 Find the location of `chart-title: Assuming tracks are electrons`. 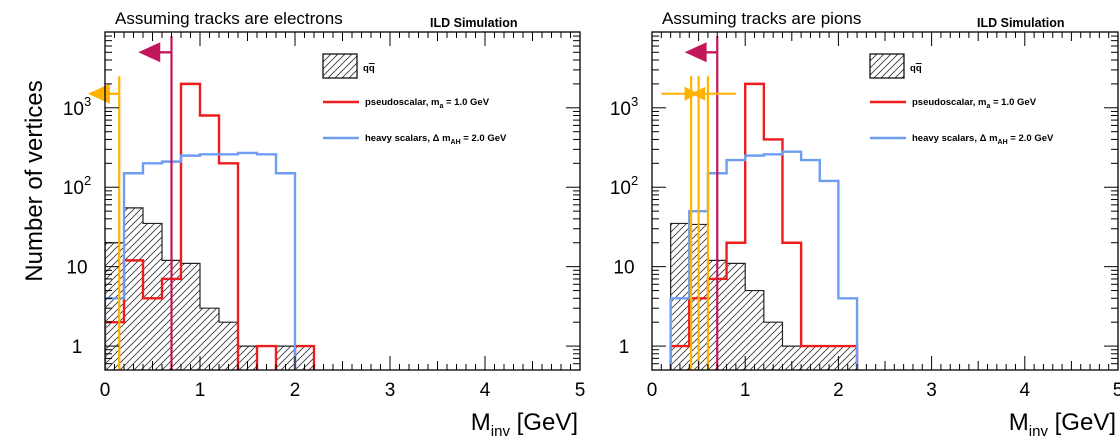

chart-title: Assuming tracks are electrons is located at coordinates (229, 18).